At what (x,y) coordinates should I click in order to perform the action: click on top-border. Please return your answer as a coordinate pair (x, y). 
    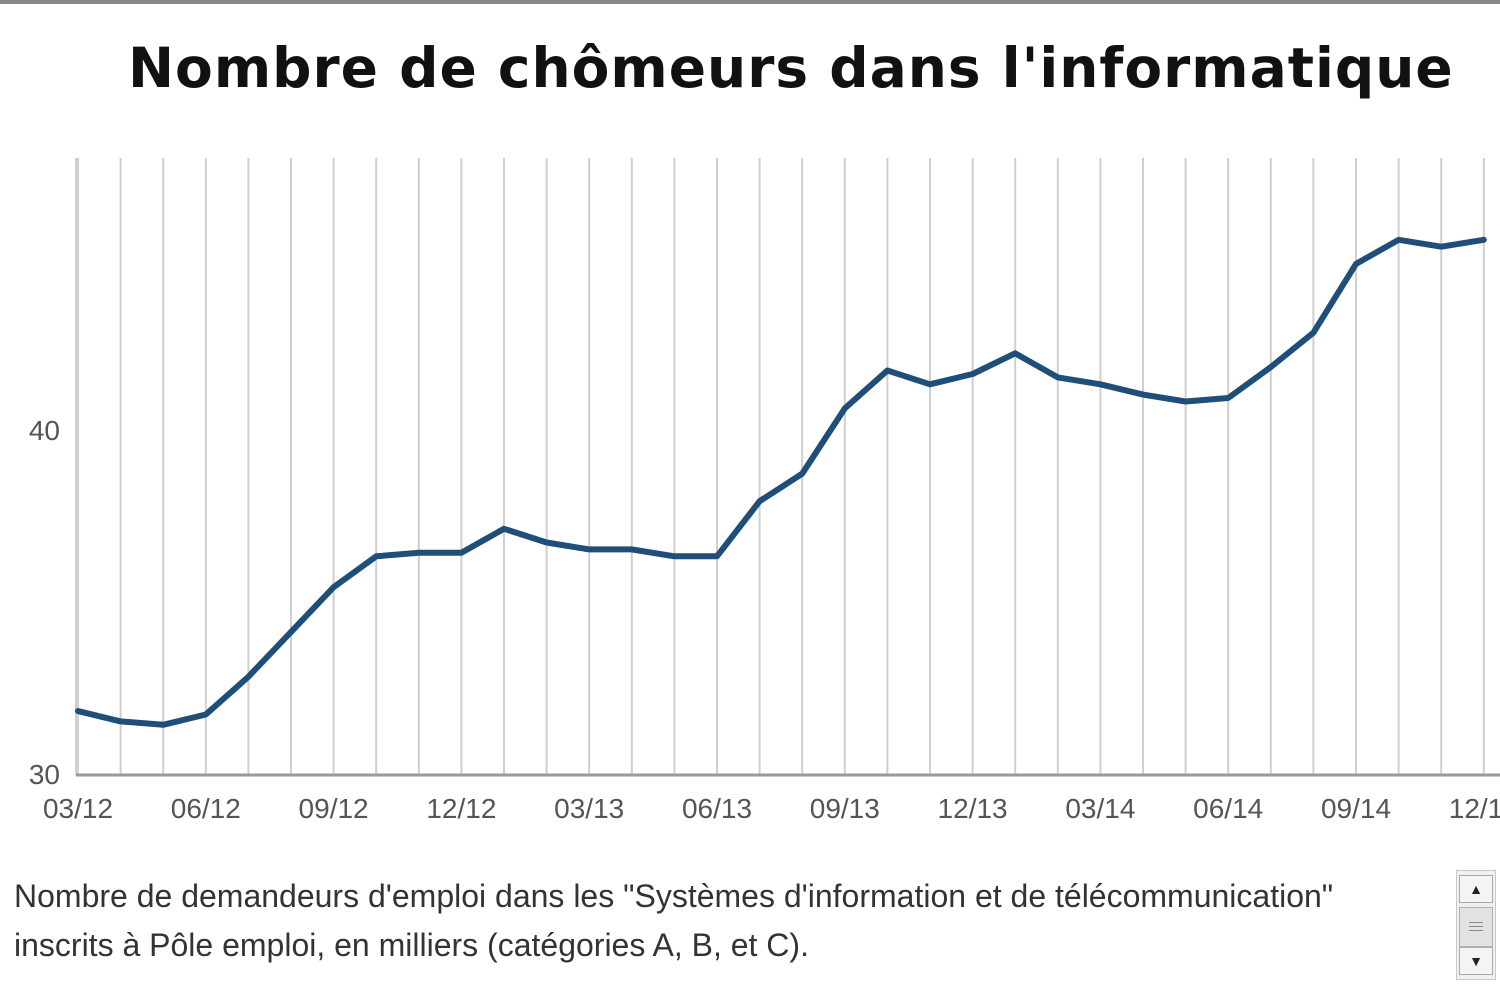
    Looking at the image, I should click on (750, 2).